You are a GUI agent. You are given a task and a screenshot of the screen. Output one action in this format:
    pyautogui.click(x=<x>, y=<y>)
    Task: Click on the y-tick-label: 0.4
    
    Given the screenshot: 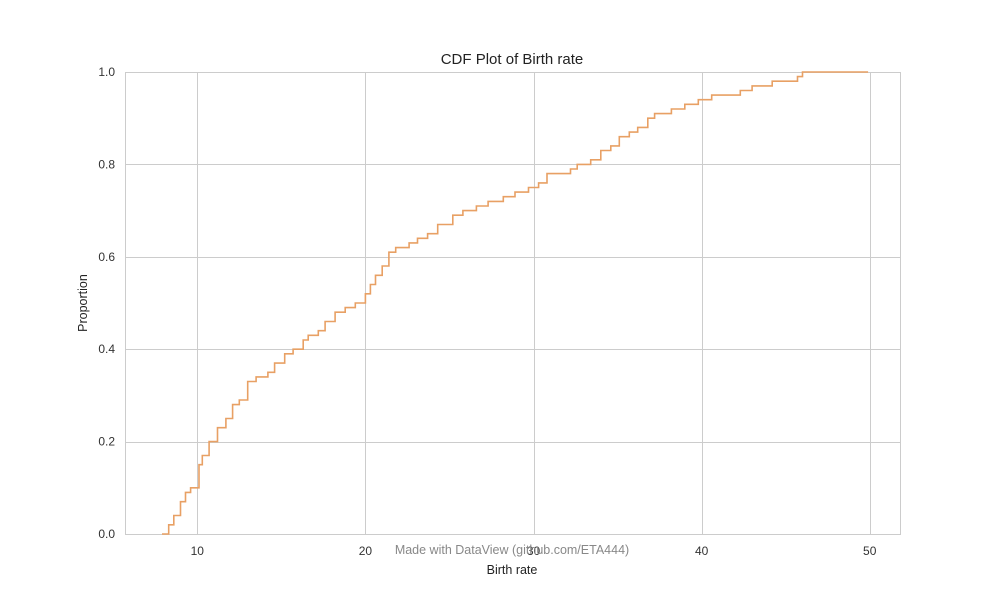 What is the action you would take?
    pyautogui.click(x=106, y=349)
    